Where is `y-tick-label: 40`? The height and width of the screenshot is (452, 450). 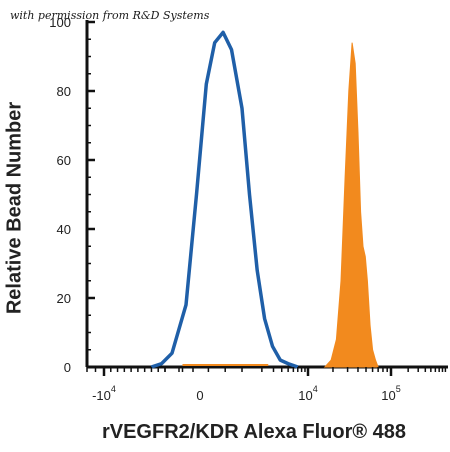
y-tick-label: 40 is located at coordinates (64, 229).